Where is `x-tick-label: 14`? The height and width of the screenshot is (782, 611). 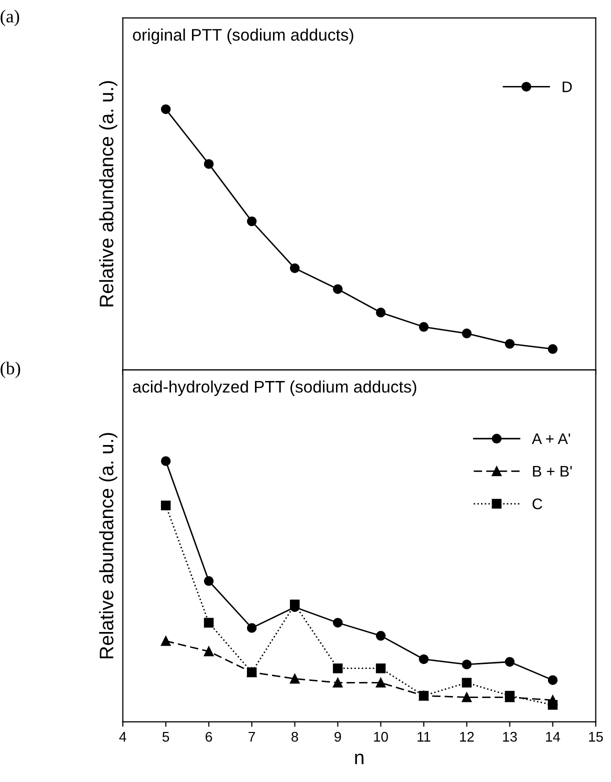 x-tick-label: 14 is located at coordinates (553, 737).